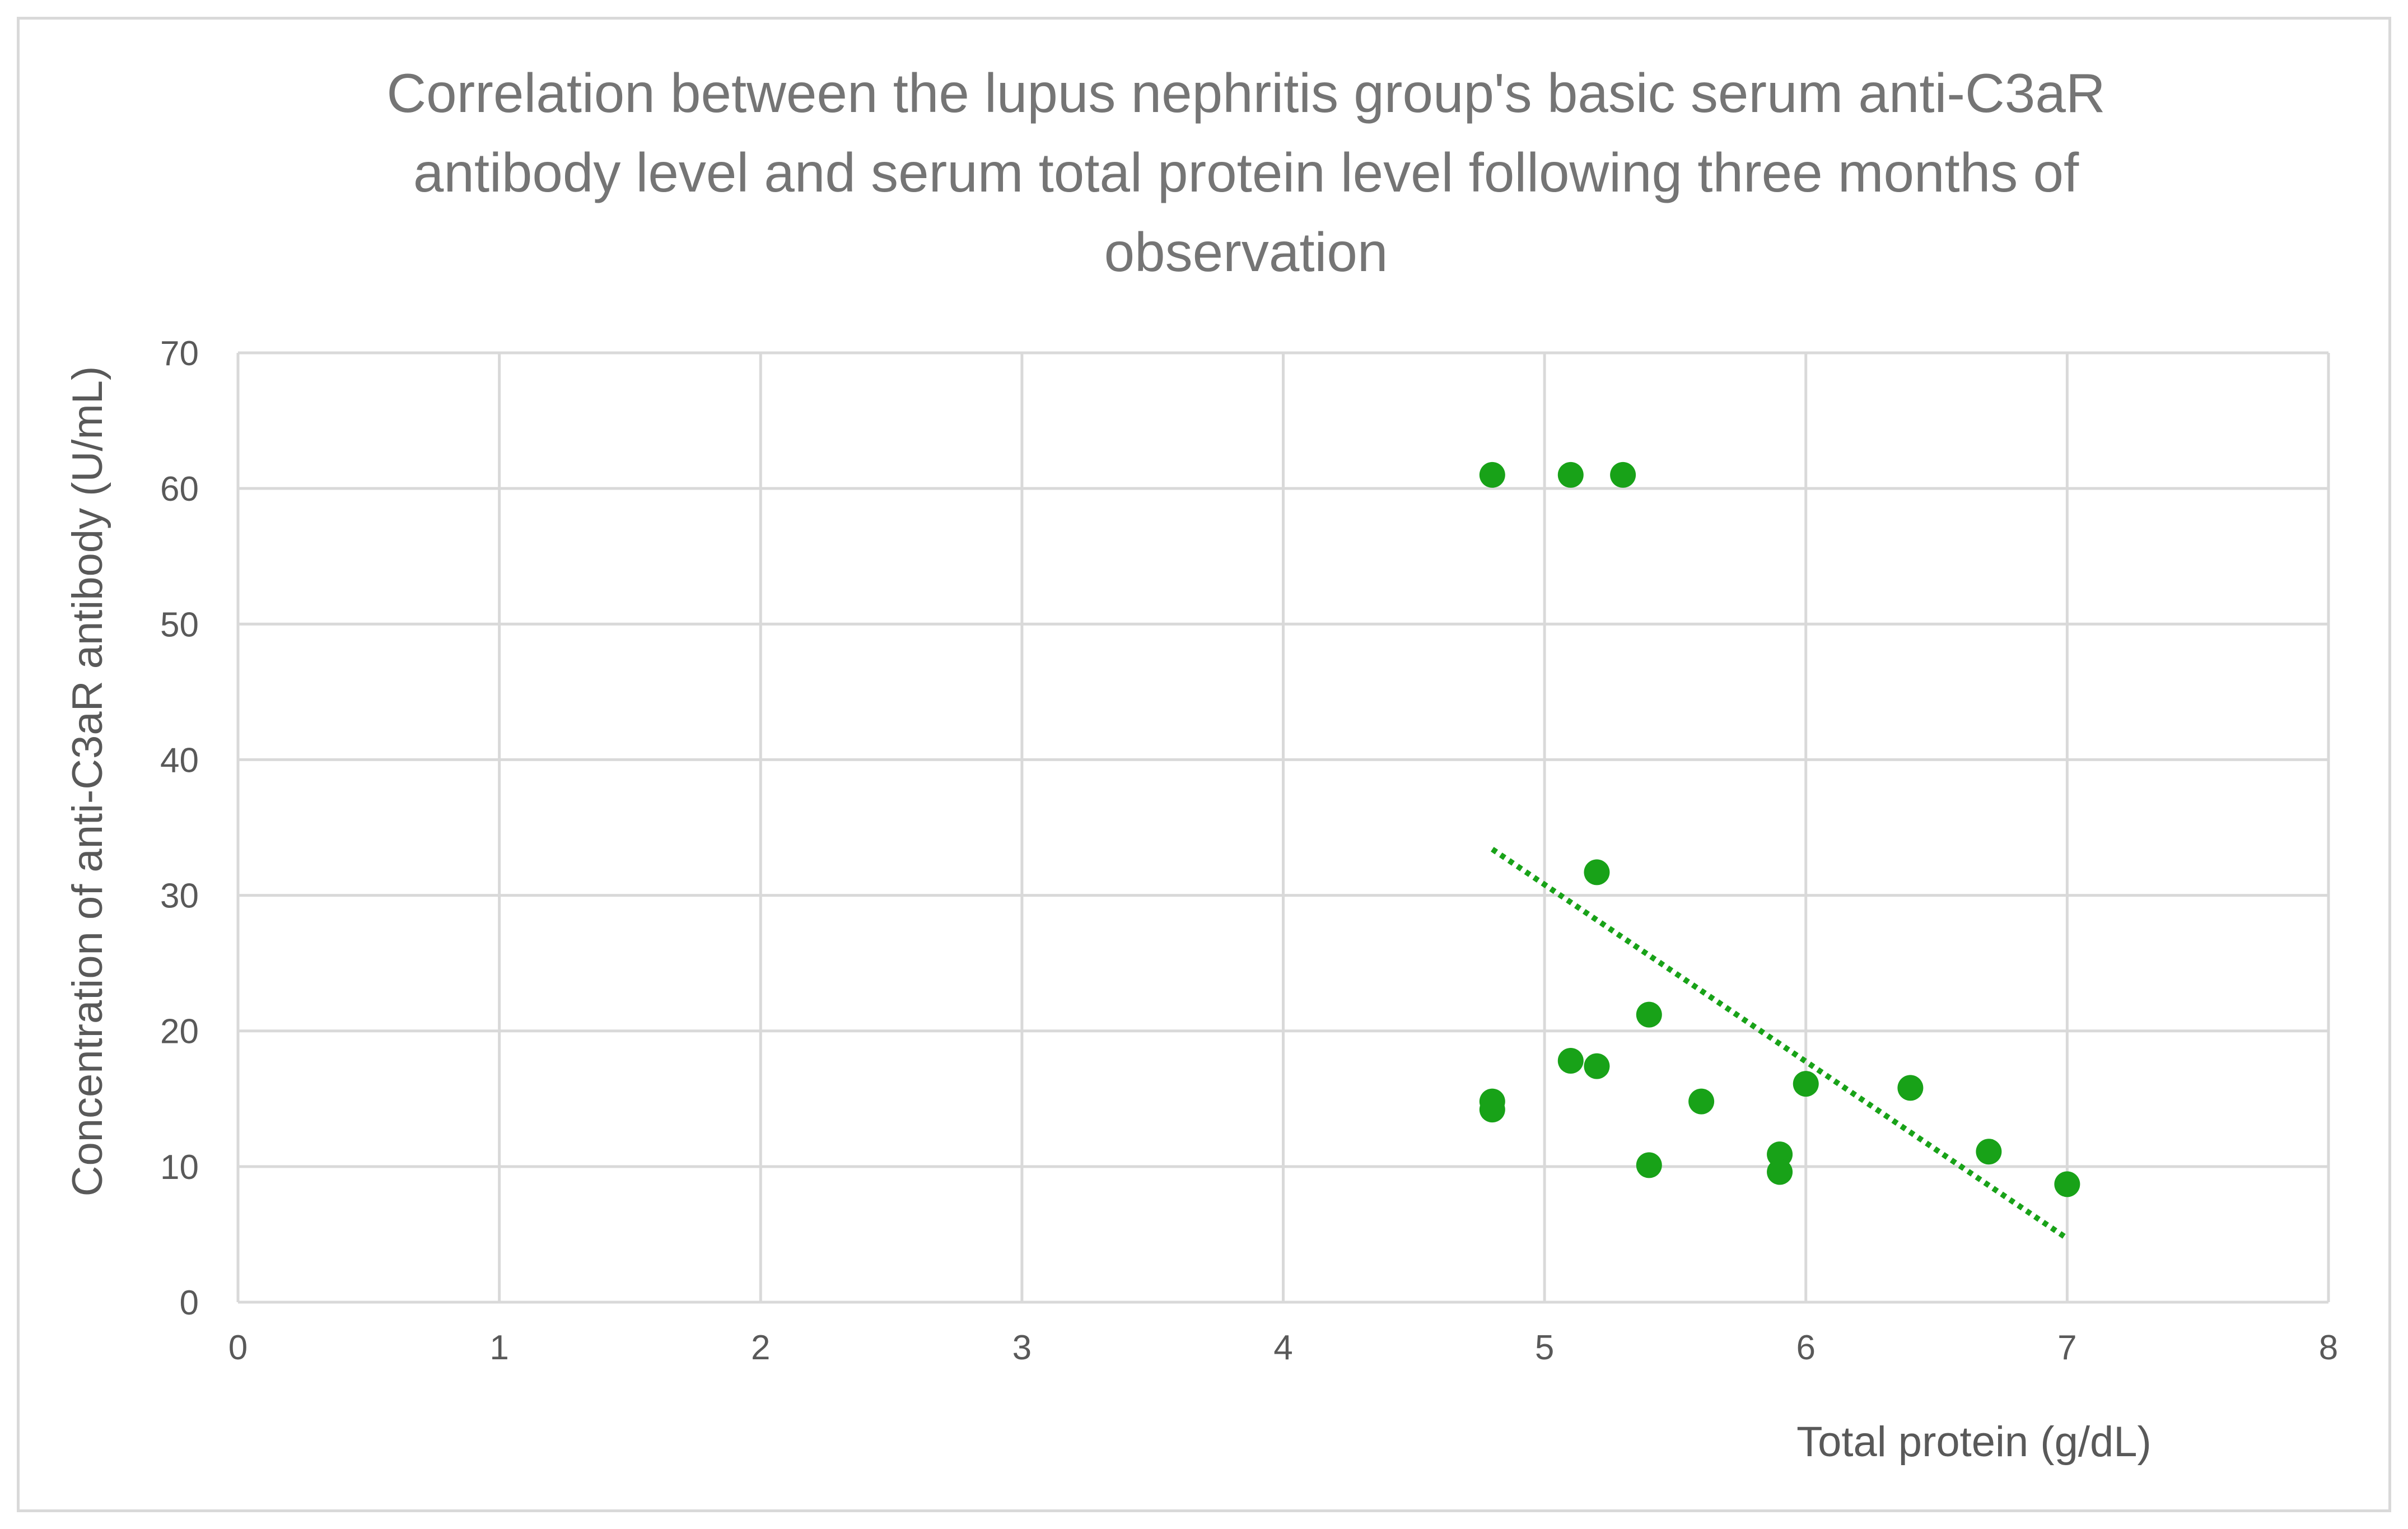  I want to click on data-points, so click(1780, 829).